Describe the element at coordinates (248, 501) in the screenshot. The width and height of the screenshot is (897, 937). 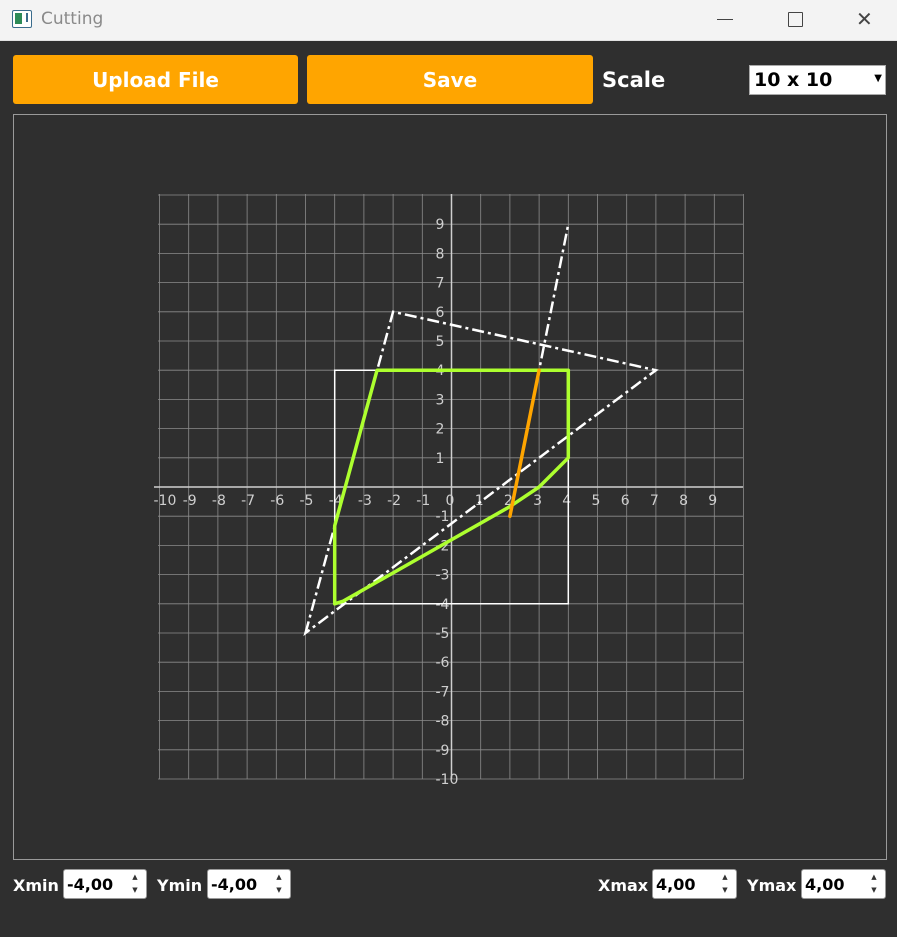
I see `x-tick-label: -7` at that location.